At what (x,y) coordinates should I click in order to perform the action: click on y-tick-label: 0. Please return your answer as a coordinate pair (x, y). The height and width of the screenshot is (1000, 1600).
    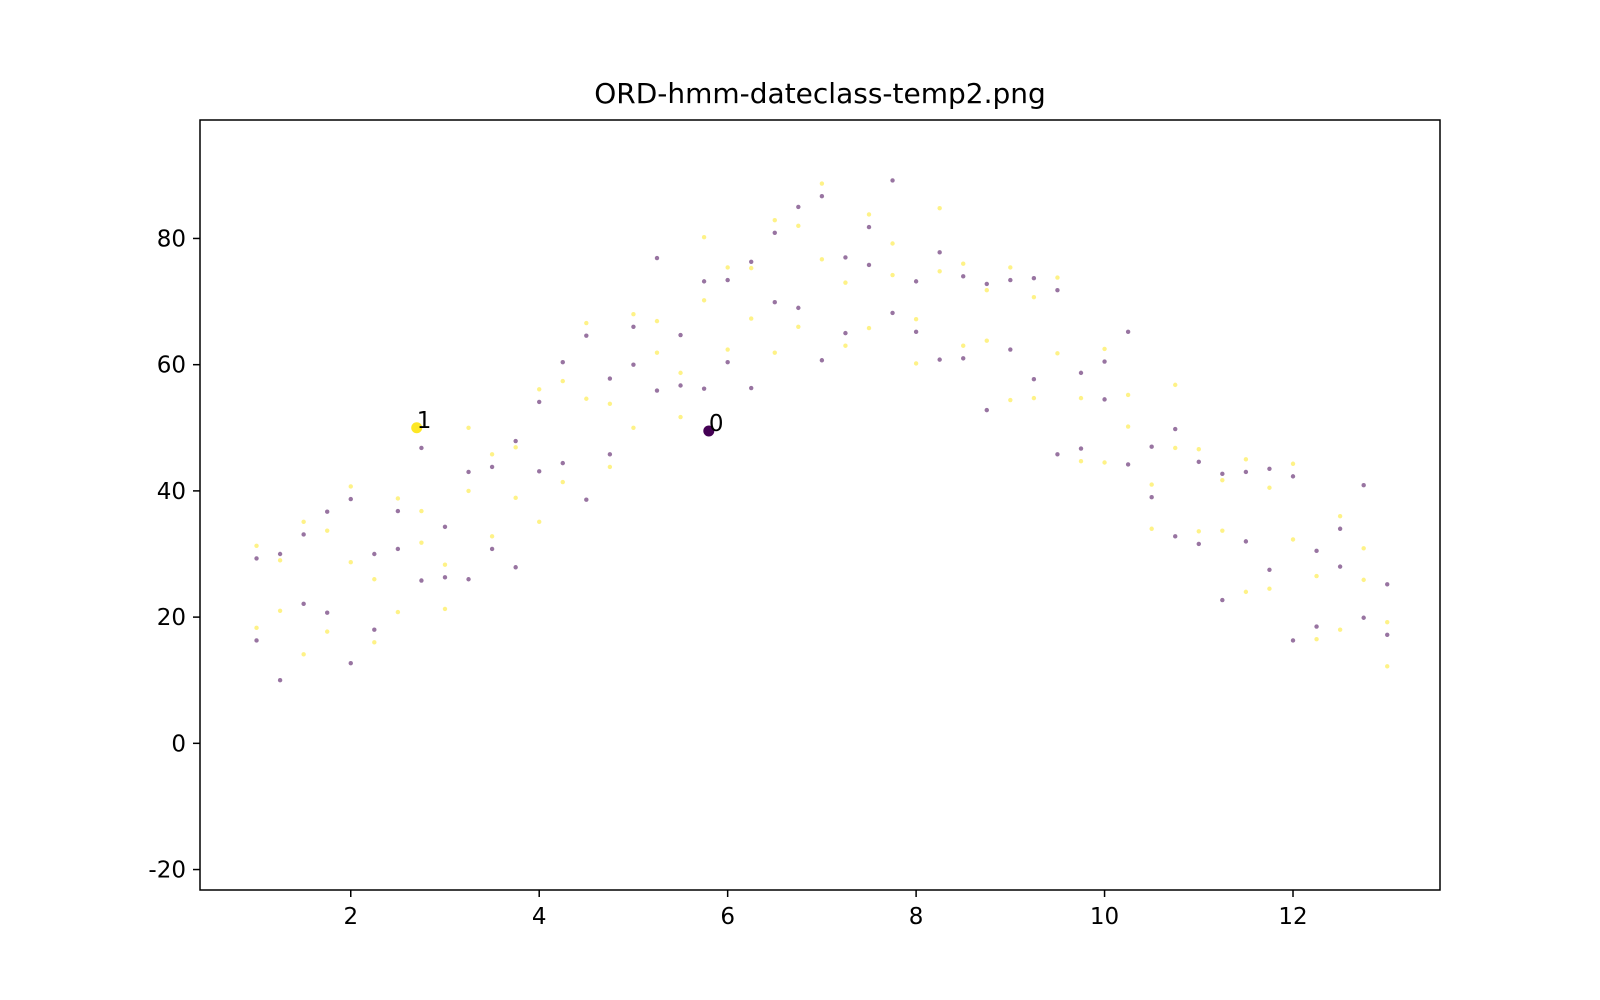
    Looking at the image, I should click on (178, 744).